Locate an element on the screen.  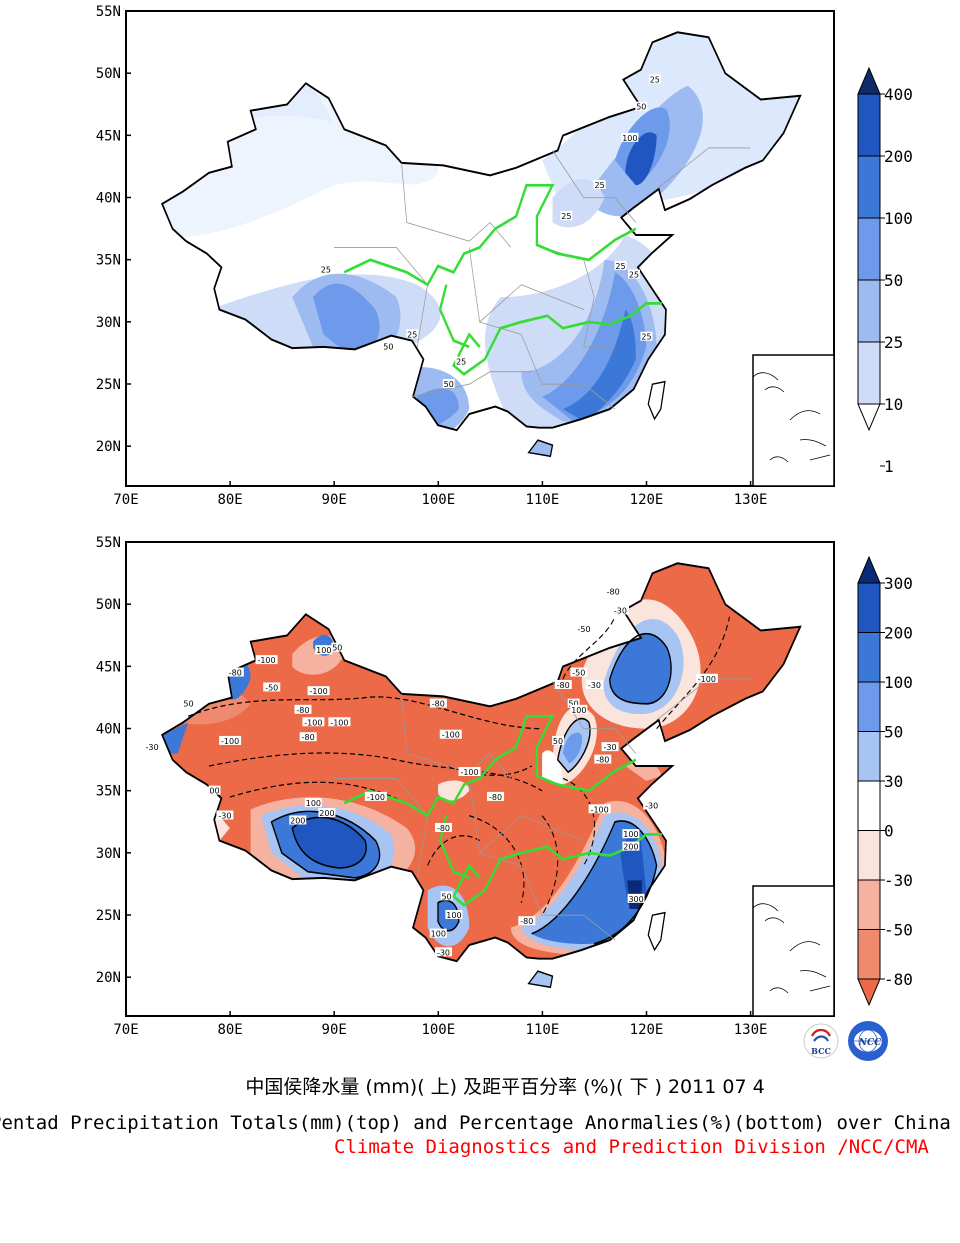
longitude-tick-labels: 70E 80E 90E 100E 110E 120E 130E is located at coordinates (440, 1024).